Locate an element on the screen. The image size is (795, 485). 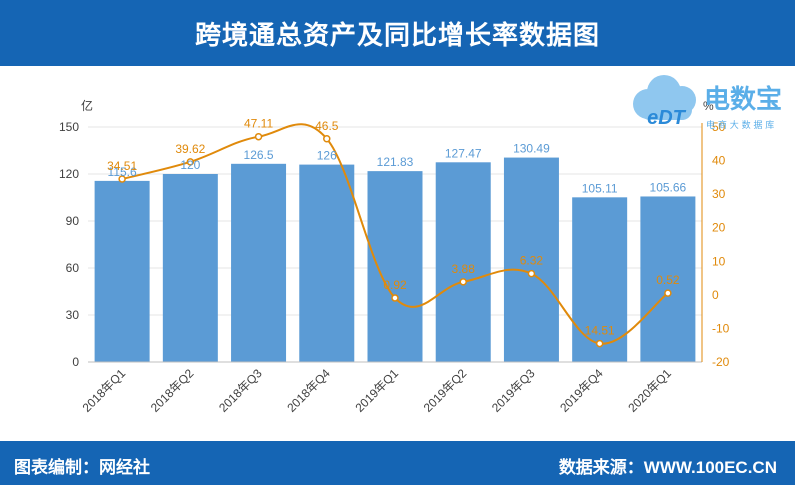
x-tick-label: 2020年Q1 is located at coordinates (649, 390).